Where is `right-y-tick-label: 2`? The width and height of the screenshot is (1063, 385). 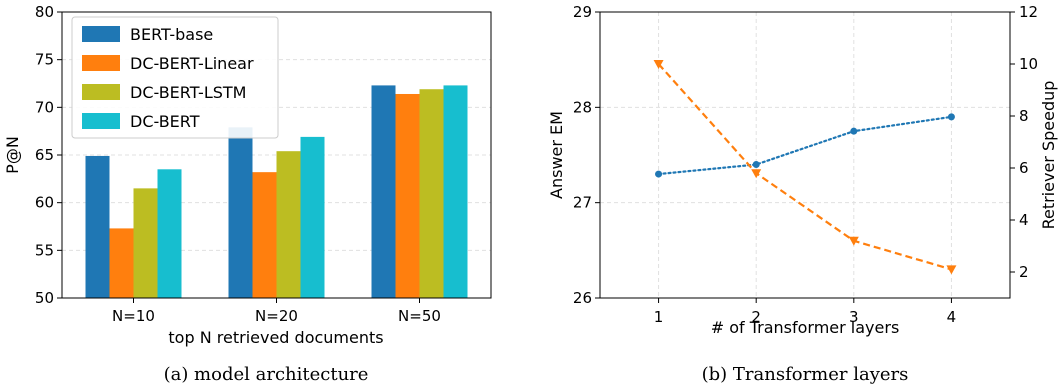 right-y-tick-label: 2 is located at coordinates (1024, 272).